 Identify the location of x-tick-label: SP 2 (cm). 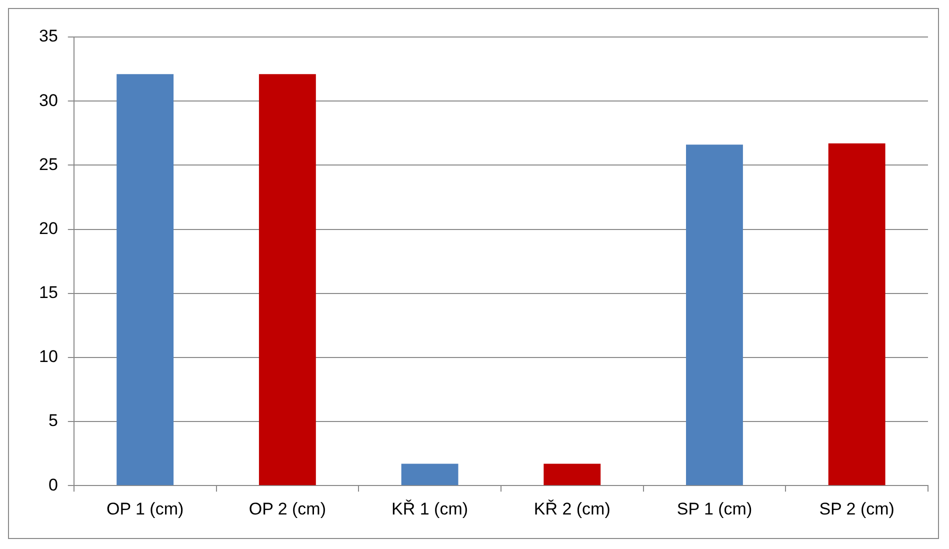
(856, 508).